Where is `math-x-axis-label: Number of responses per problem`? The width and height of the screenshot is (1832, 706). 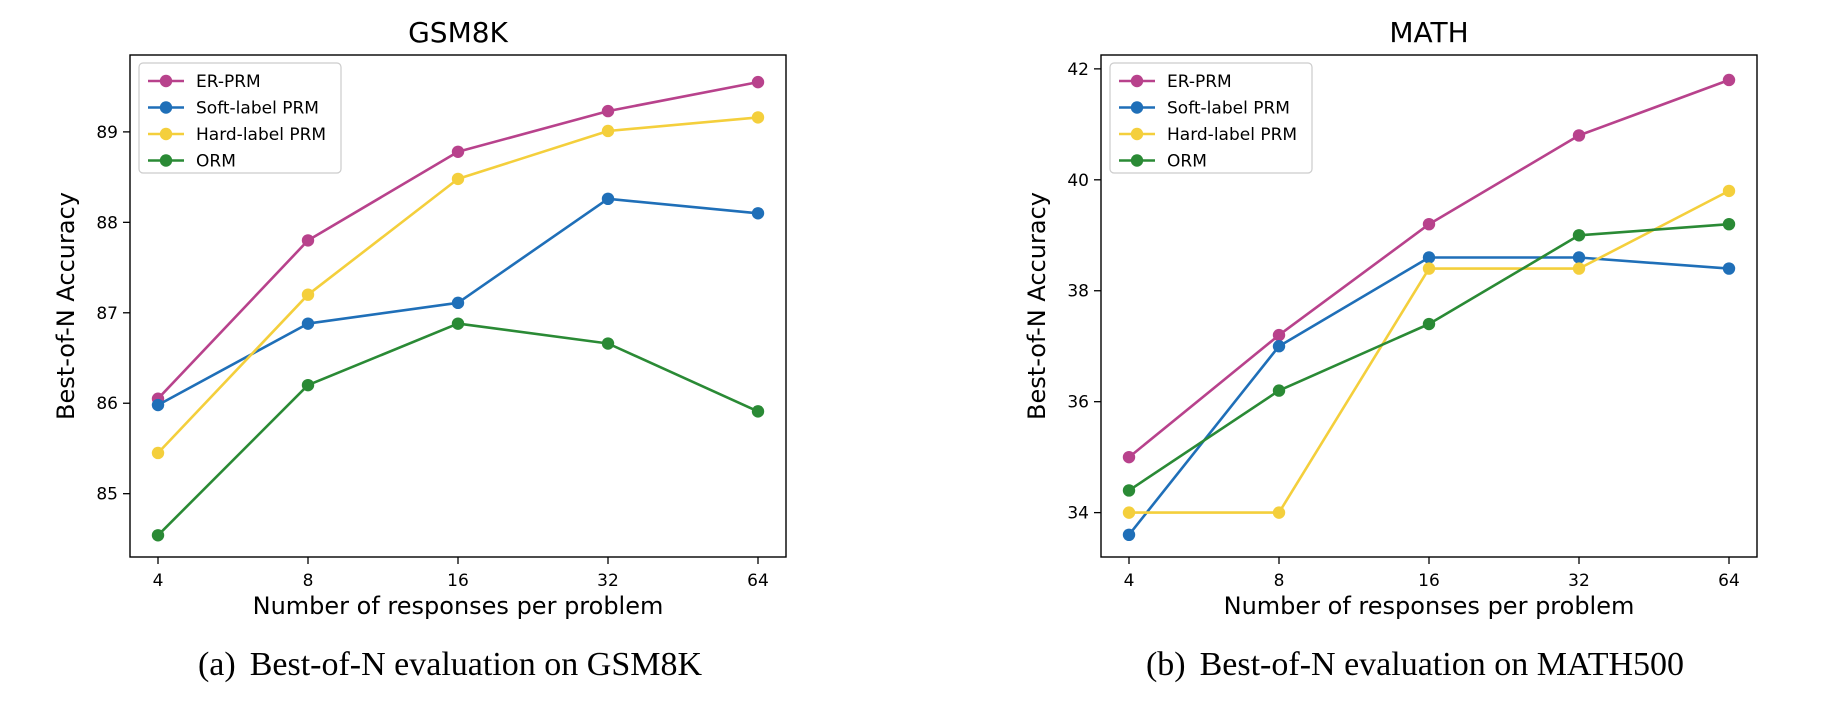
math-x-axis-label: Number of responses per problem is located at coordinates (1429, 606).